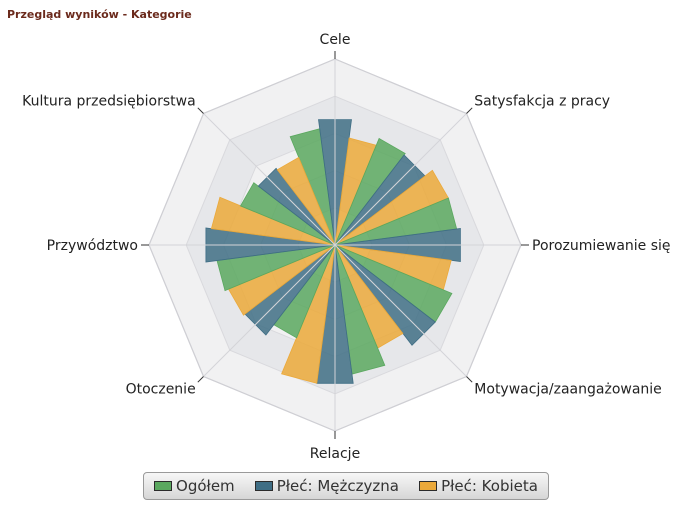  I want to click on chart-title: Przegląd wyników - Kategorie, so click(99, 14).